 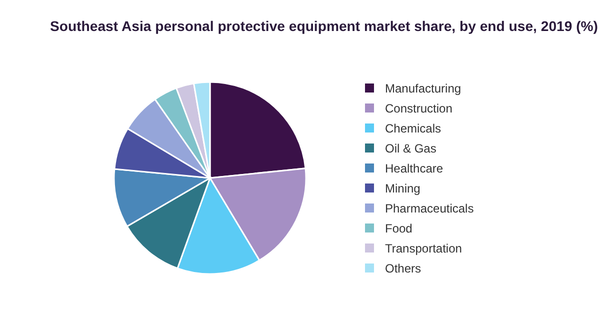 What do you see at coordinates (402, 189) in the screenshot?
I see `legend-label: Mining` at bounding box center [402, 189].